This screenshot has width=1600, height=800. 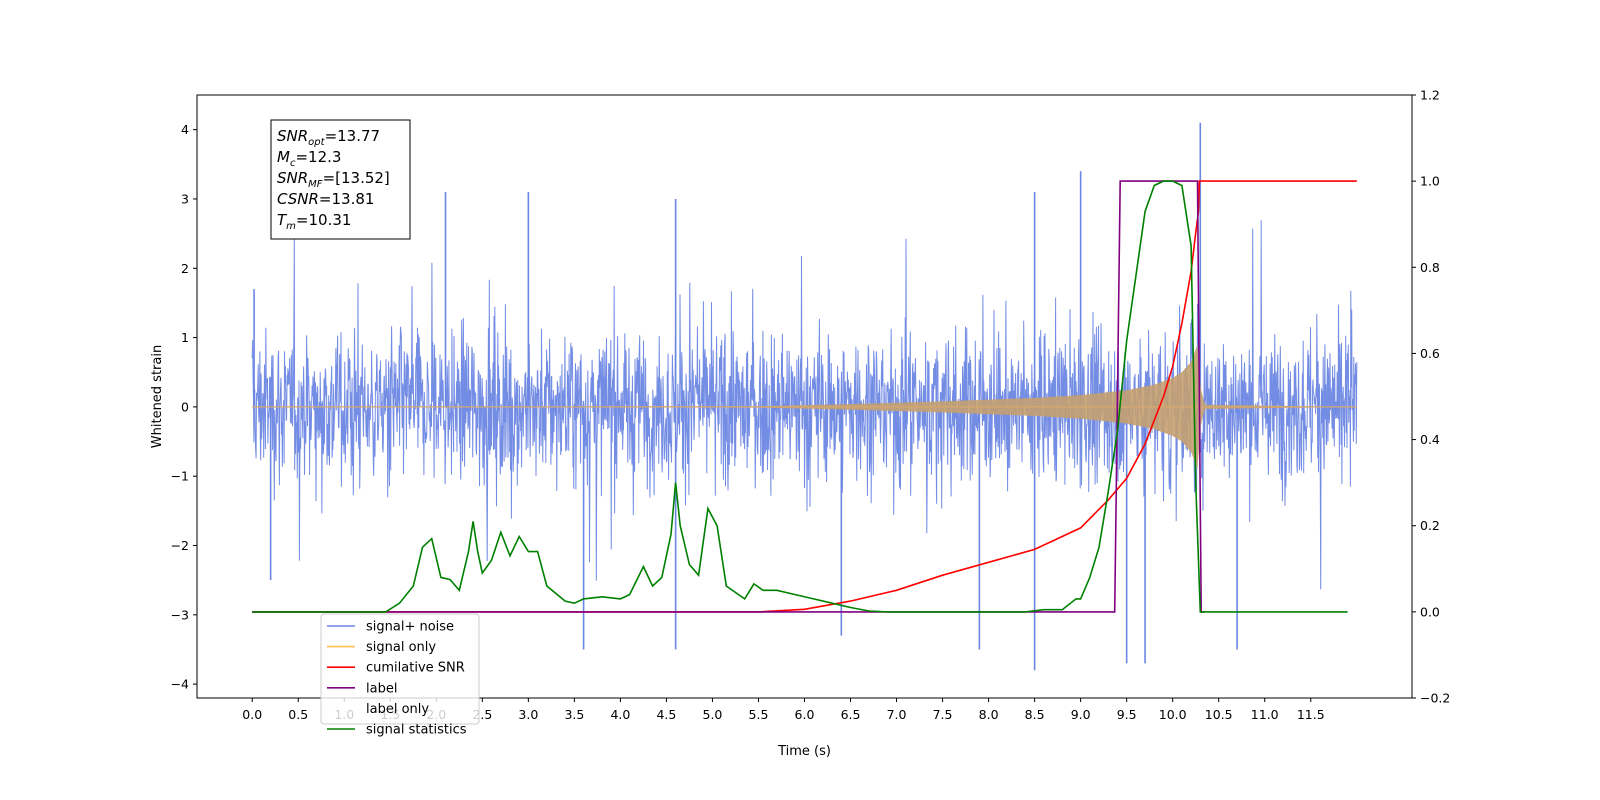 I want to click on x-tick-label: 10.5, so click(x=1219, y=714).